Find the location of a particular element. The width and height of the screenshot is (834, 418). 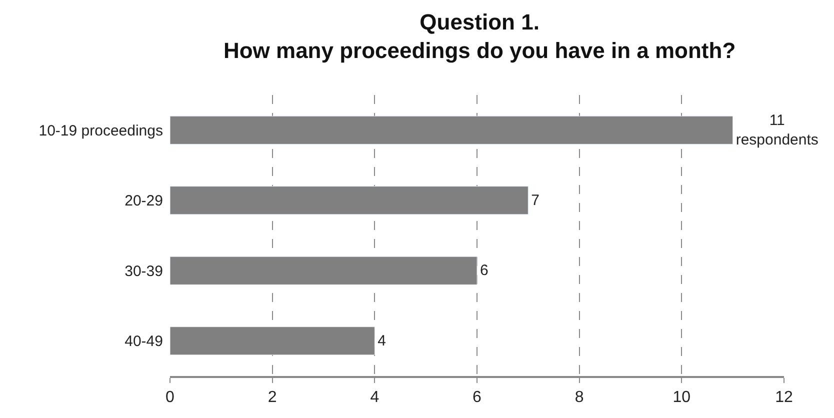

x-tick-label: 4 is located at coordinates (375, 397).